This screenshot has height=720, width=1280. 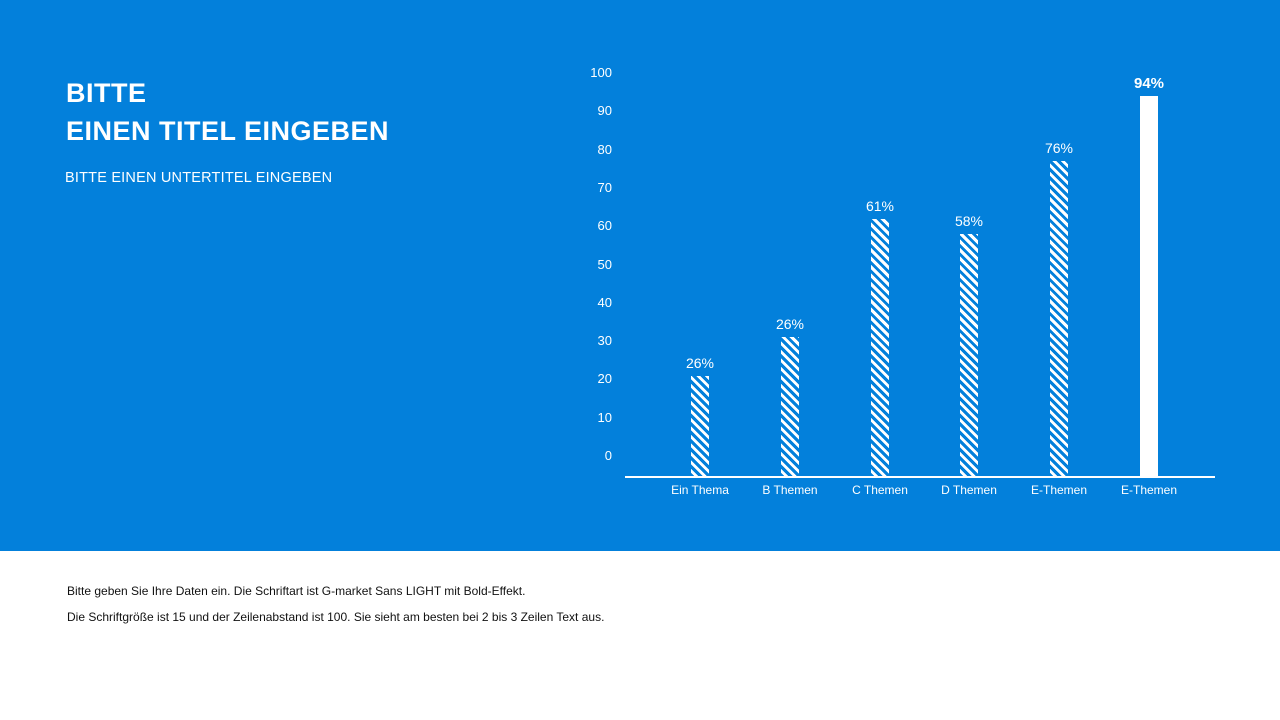 I want to click on y-tick-label: 100, so click(x=601, y=72).